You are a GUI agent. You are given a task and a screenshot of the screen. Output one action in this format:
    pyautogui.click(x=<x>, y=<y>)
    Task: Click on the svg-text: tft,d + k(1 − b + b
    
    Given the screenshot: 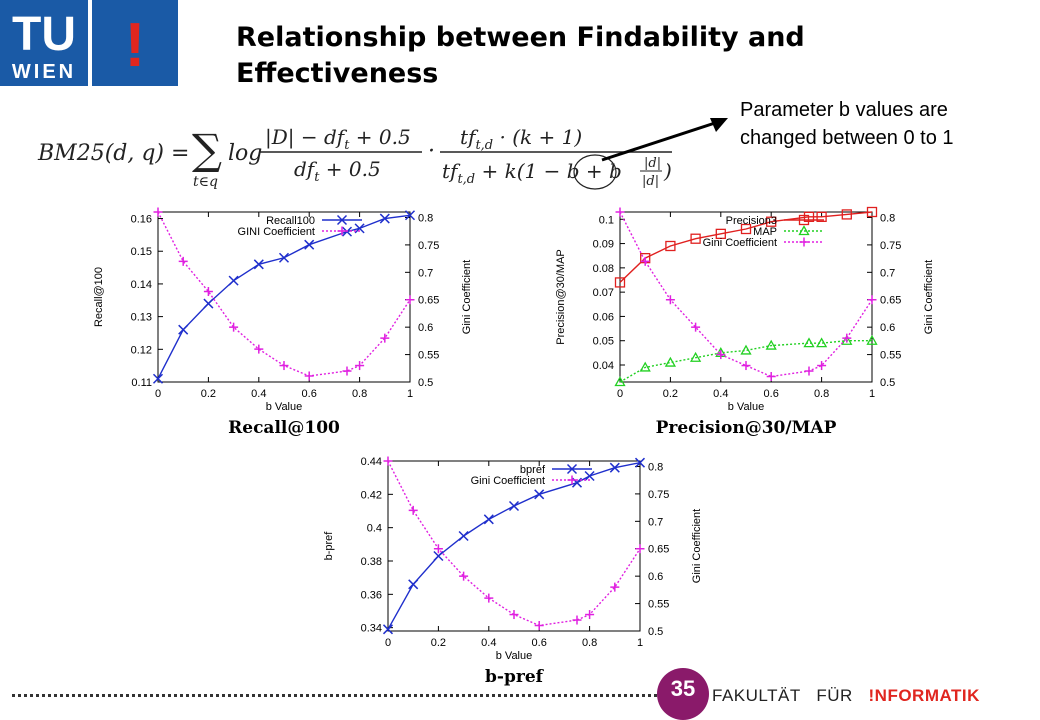 What is the action you would take?
    pyautogui.click(x=532, y=173)
    